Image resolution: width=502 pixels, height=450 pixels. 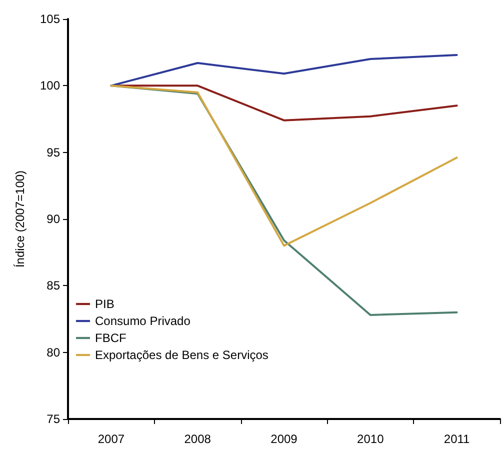 I want to click on y-axis-title: Índice (2007=100), so click(x=20, y=219).